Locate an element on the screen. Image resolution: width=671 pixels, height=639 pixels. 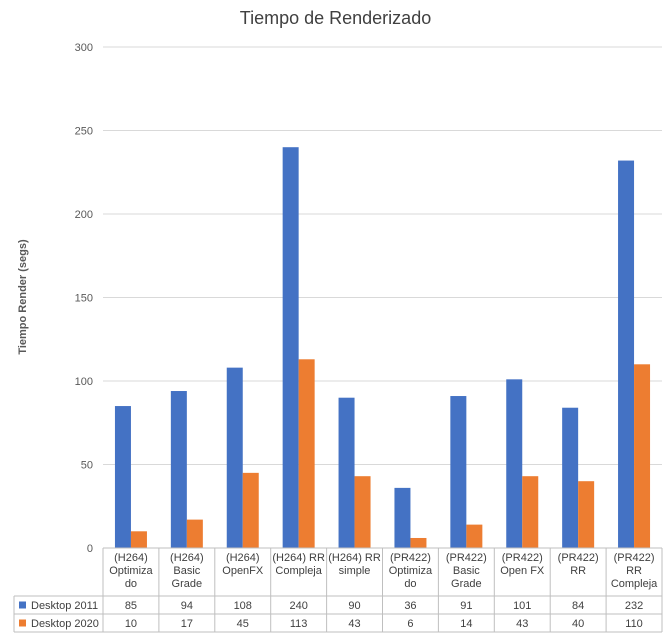
legend-key-desktop-2011 is located at coordinates (22, 605).